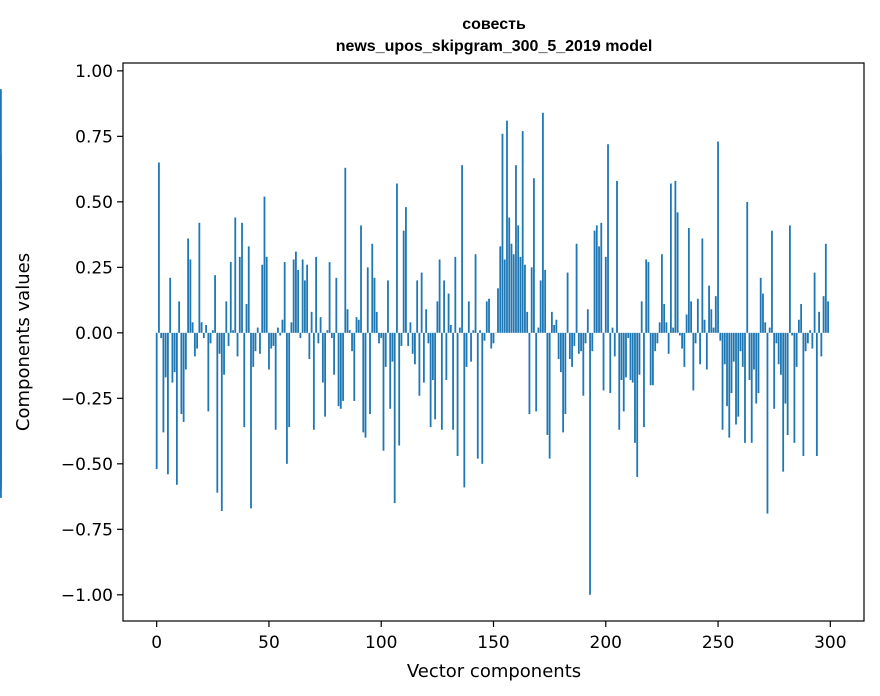 The width and height of the screenshot is (880, 696). Describe the element at coordinates (94, 268) in the screenshot. I see `y-tick-label-3: 0.25` at that location.